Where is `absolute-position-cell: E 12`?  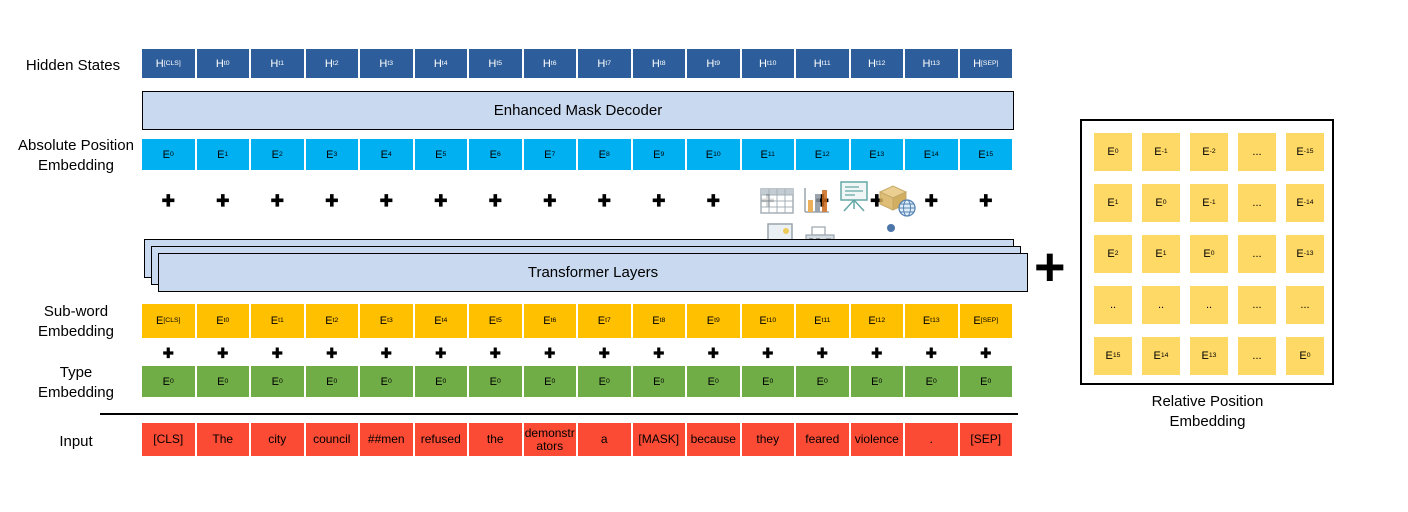 absolute-position-cell: E 12 is located at coordinates (822, 154).